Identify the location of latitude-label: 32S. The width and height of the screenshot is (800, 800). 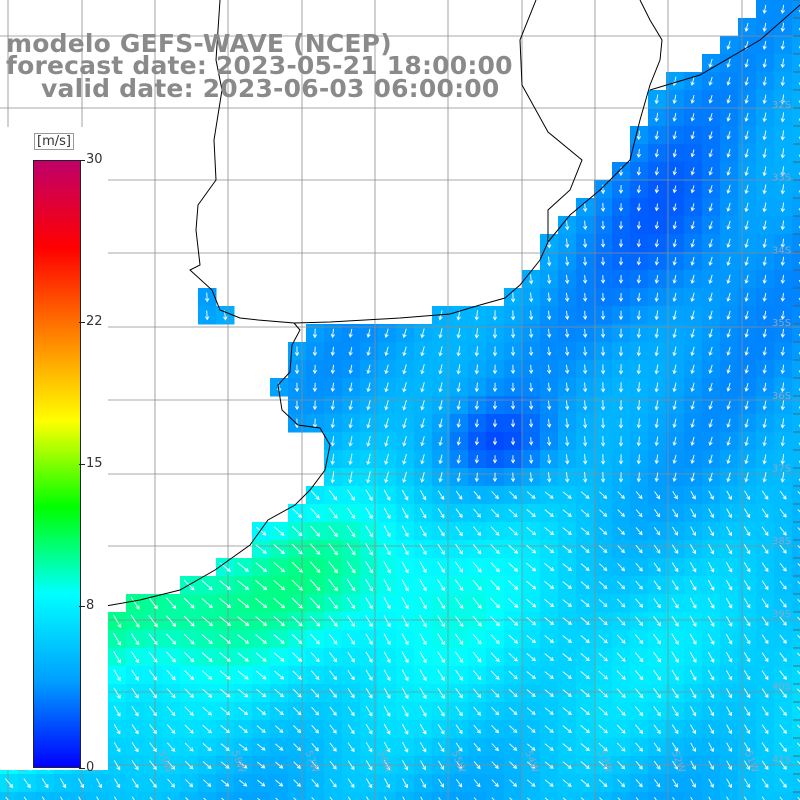
(781, 105).